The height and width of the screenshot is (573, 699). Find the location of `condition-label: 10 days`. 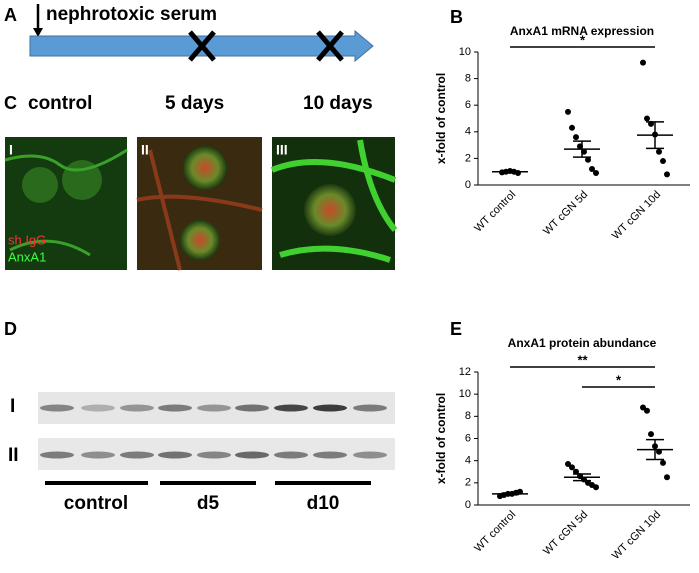

condition-label: 10 days is located at coordinates (338, 103).